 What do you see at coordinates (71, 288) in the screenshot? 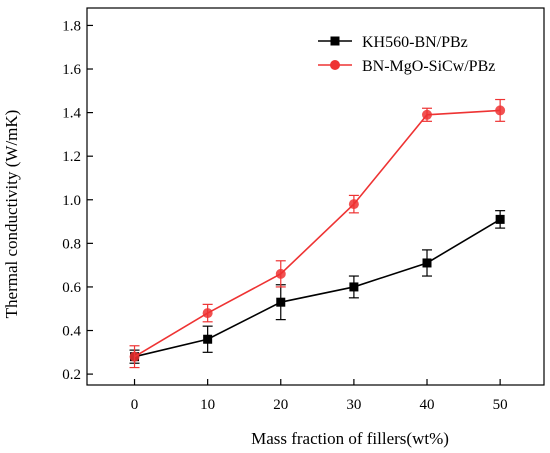
I see `y-tick-label: 0.6` at bounding box center [71, 288].